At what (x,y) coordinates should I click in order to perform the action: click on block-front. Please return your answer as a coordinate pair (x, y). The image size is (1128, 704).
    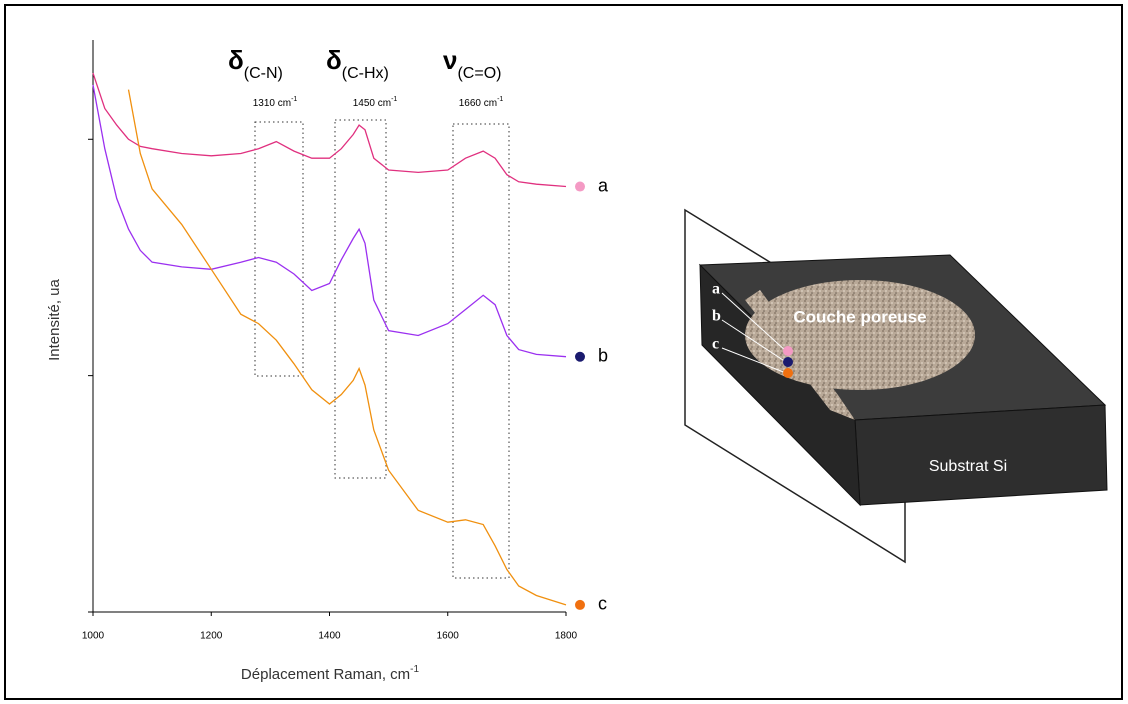
    Looking at the image, I should click on (981, 455).